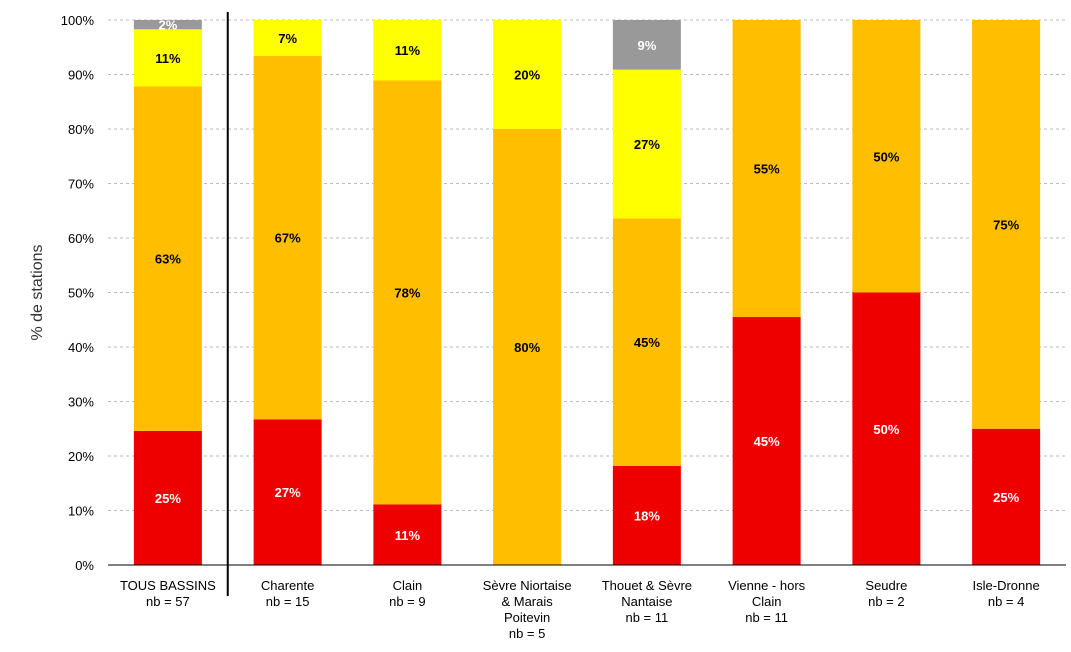 This screenshot has width=1071, height=652. I want to click on y-tick-label: 40%, so click(81, 347).